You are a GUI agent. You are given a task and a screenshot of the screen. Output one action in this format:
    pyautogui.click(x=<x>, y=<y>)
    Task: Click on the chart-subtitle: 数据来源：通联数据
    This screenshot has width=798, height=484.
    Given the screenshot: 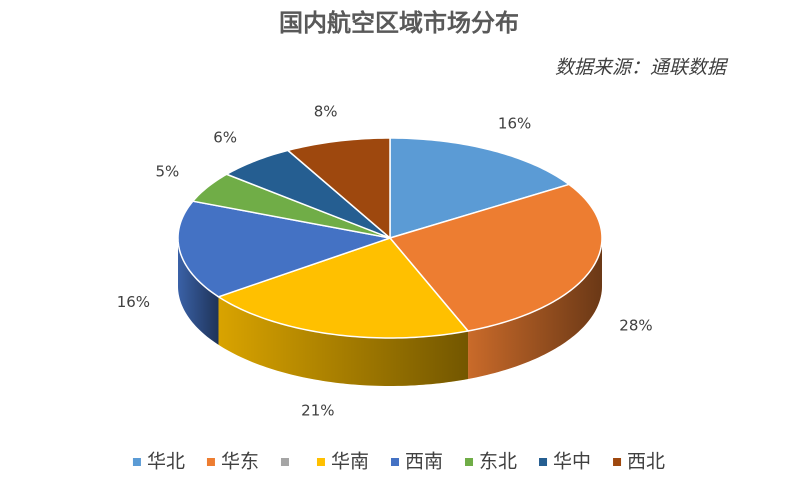 What is the action you would take?
    pyautogui.click(x=642, y=68)
    